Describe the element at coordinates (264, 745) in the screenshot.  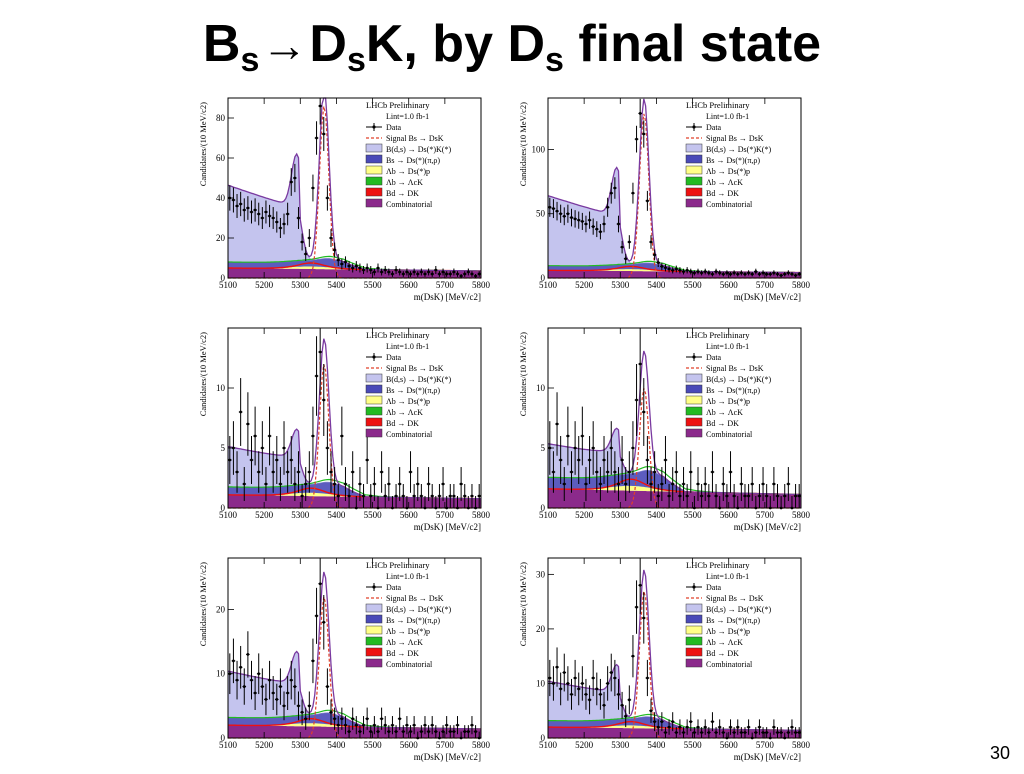
I see `x-tick-label: 5200` at that location.